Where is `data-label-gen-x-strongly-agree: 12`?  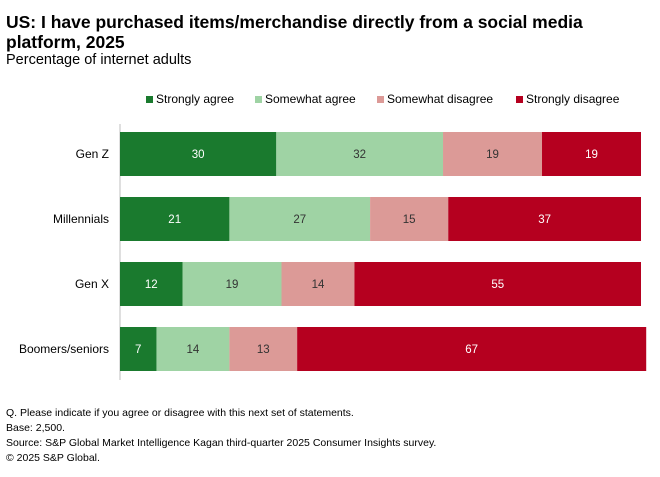
data-label-gen-x-strongly-agree: 12 is located at coordinates (151, 285).